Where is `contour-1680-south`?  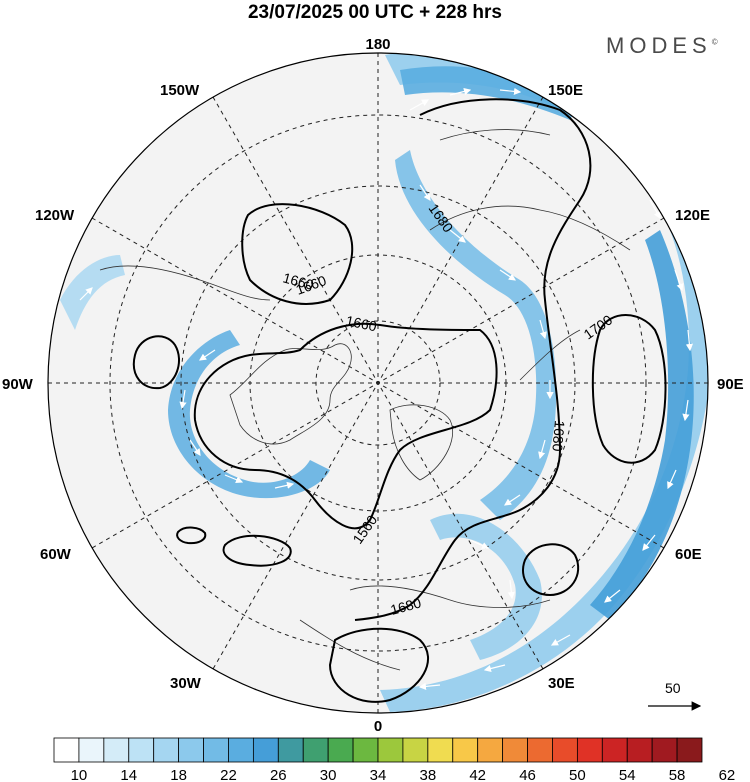 contour-1680-south is located at coordinates (379, 665).